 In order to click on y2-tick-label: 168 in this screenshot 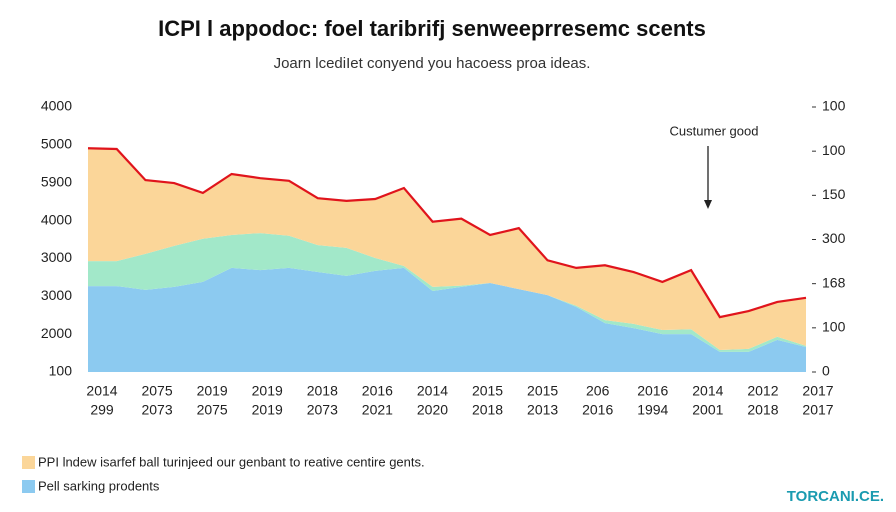, I will do `click(834, 282)`.